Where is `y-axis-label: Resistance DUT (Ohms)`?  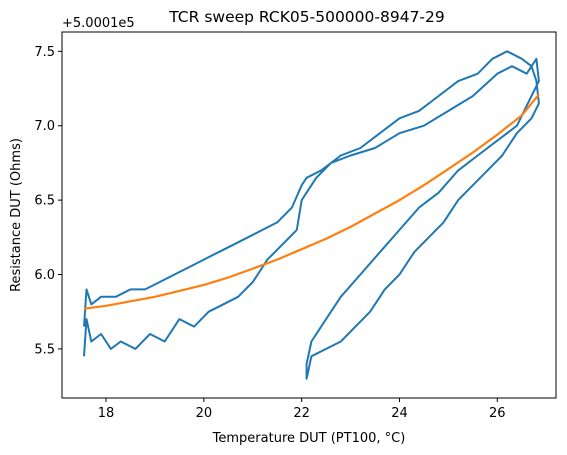
y-axis-label: Resistance DUT (Ohms) is located at coordinates (16, 215).